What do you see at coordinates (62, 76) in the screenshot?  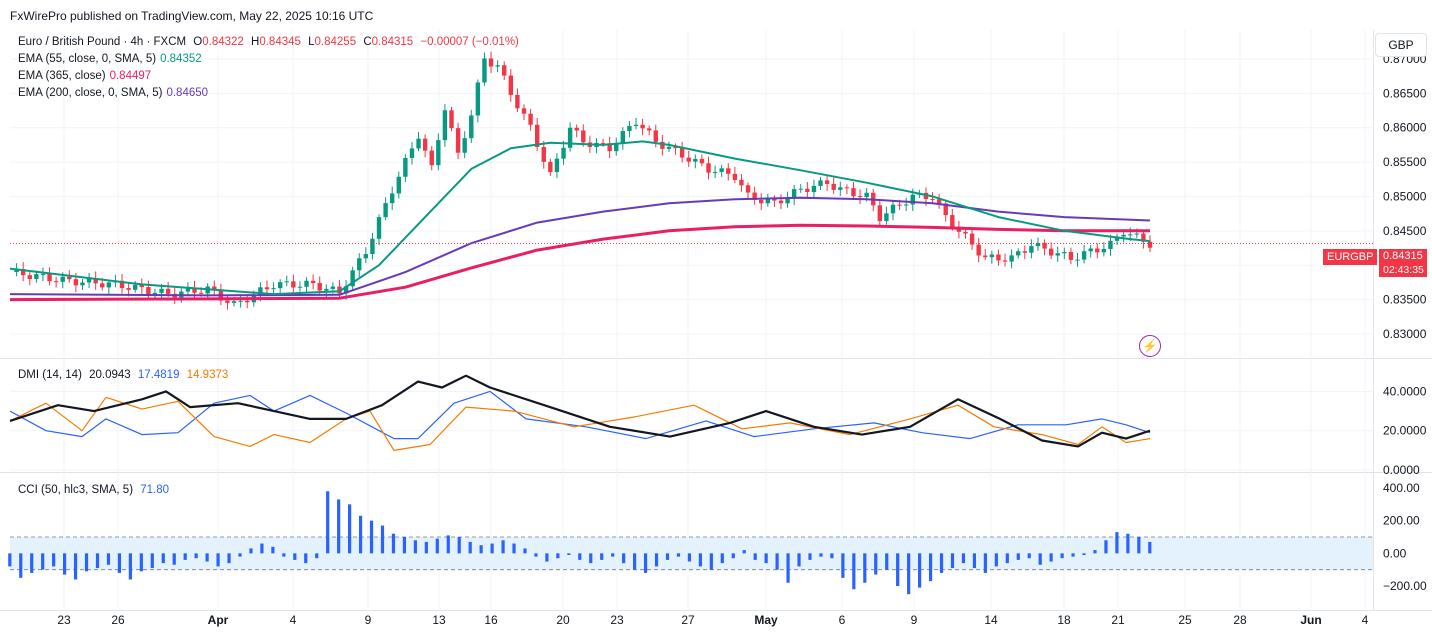 I see `ema365-label: EMA (365, close)` at bounding box center [62, 76].